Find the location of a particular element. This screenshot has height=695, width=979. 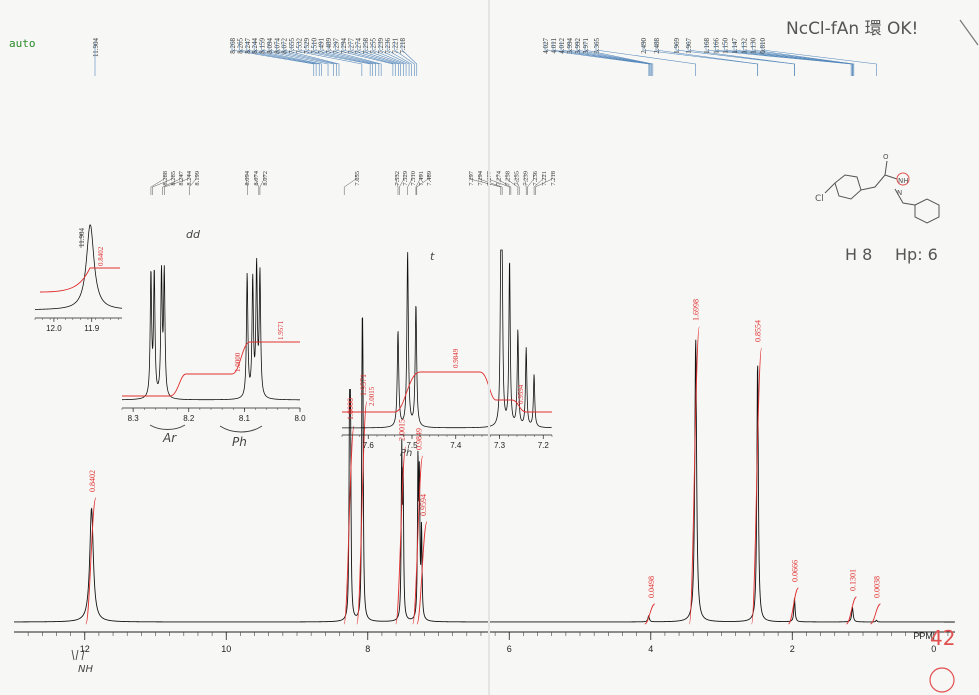

integral-label: 0.0038 is located at coordinates (876, 587).